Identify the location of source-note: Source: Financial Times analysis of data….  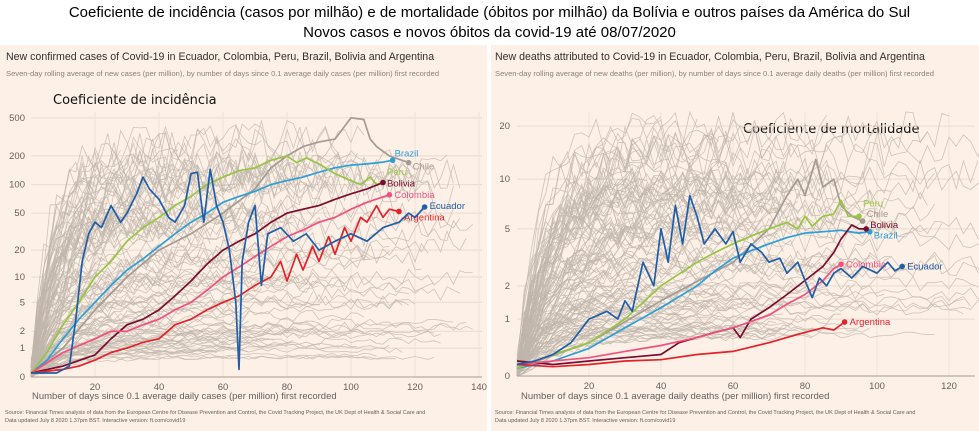
(705, 417).